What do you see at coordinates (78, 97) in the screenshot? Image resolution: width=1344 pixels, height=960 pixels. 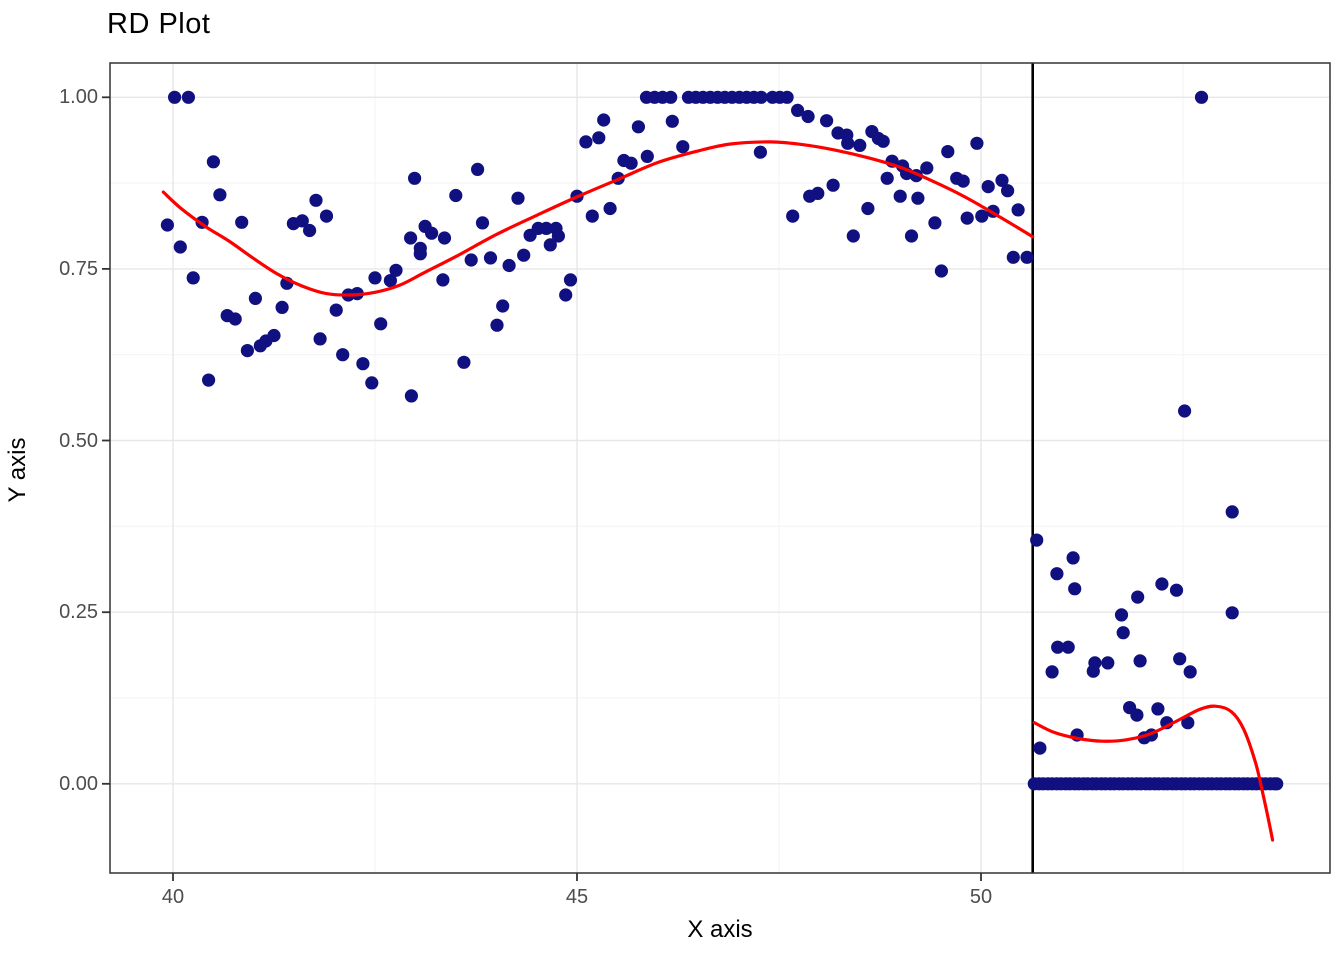 I see `y-tick-label: 1.00` at bounding box center [78, 97].